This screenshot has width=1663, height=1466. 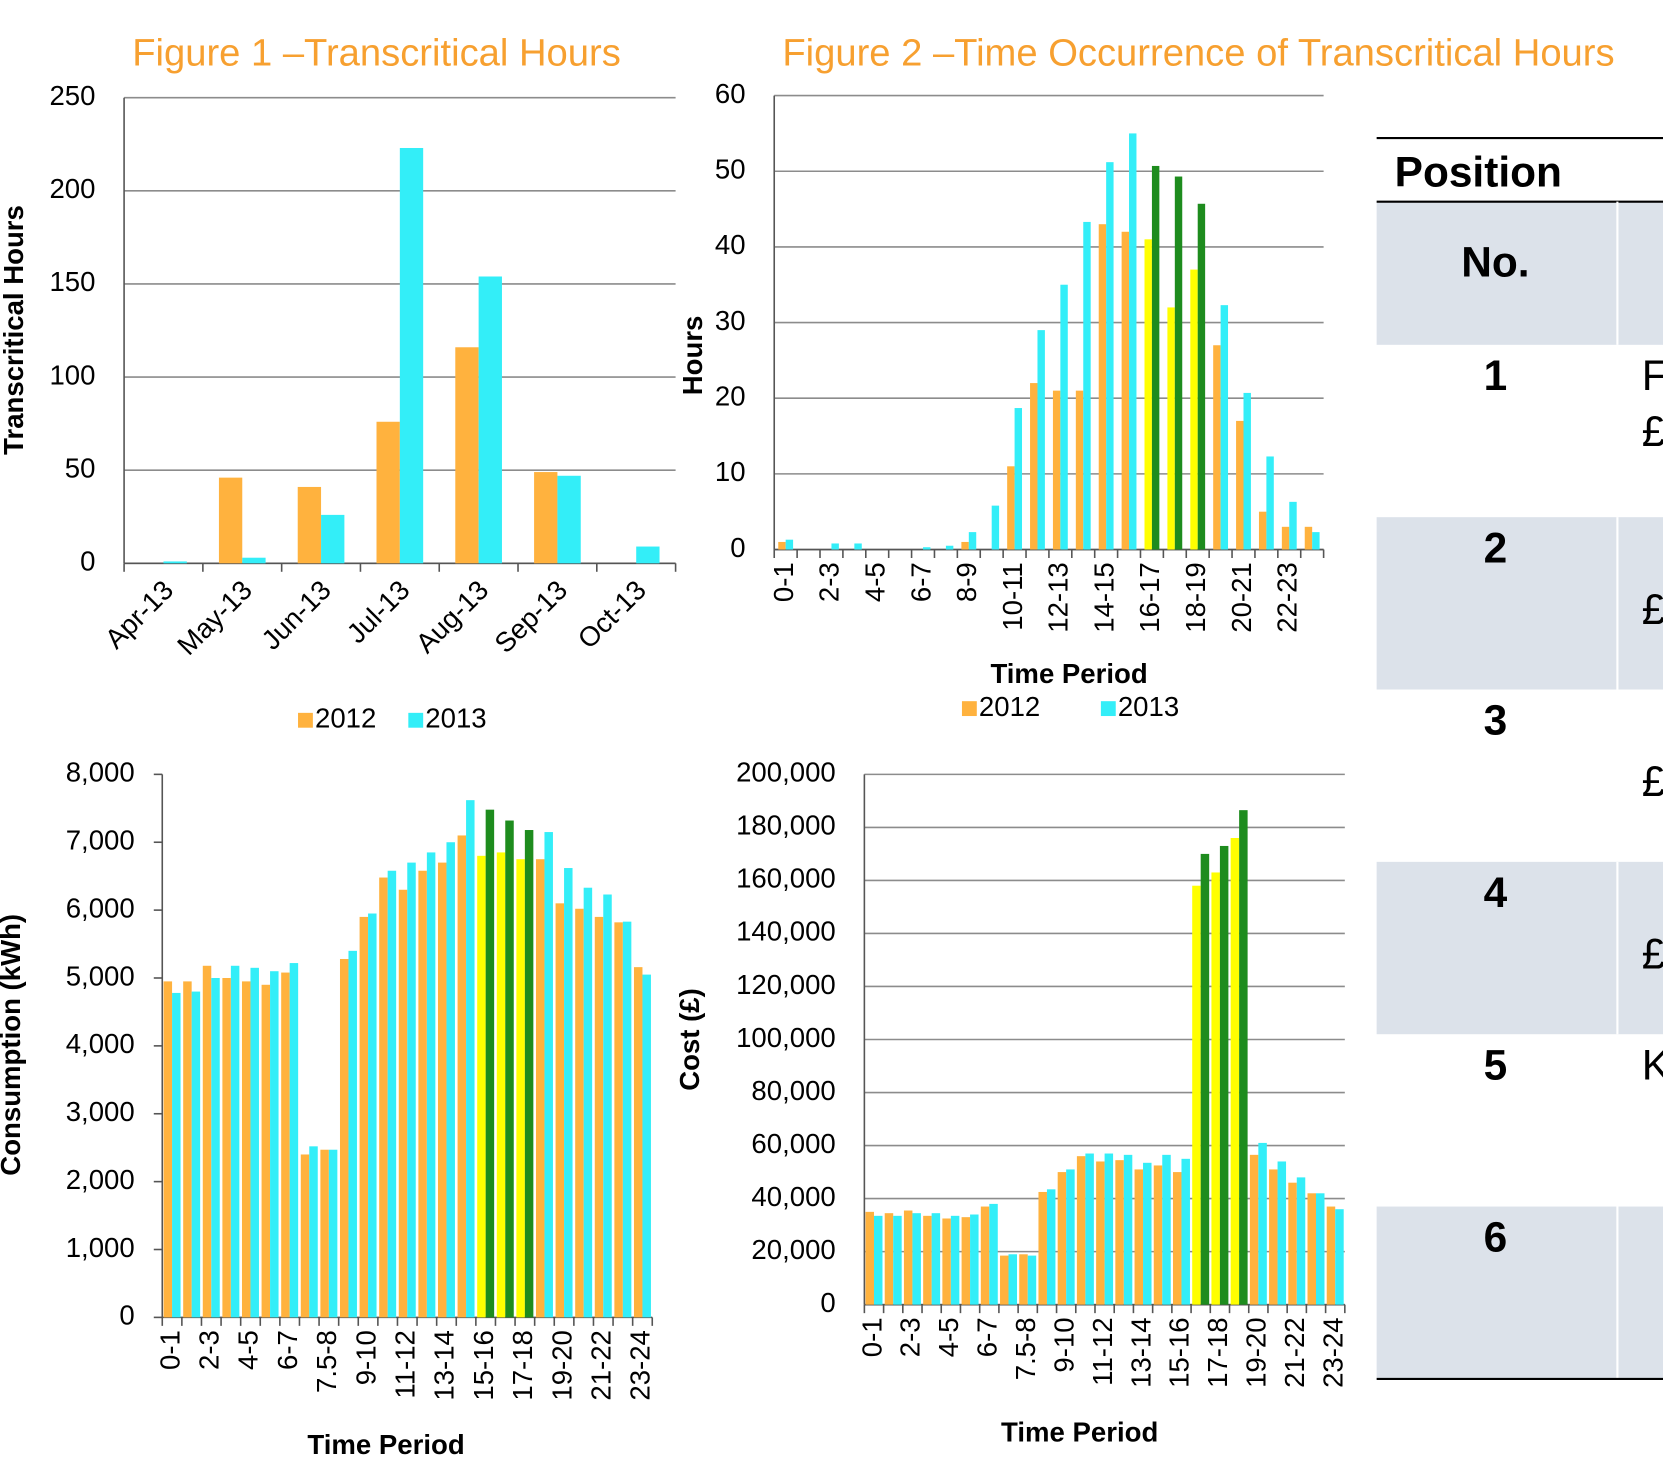 I want to click on x-axis-label: Time Period, so click(x=1068, y=673).